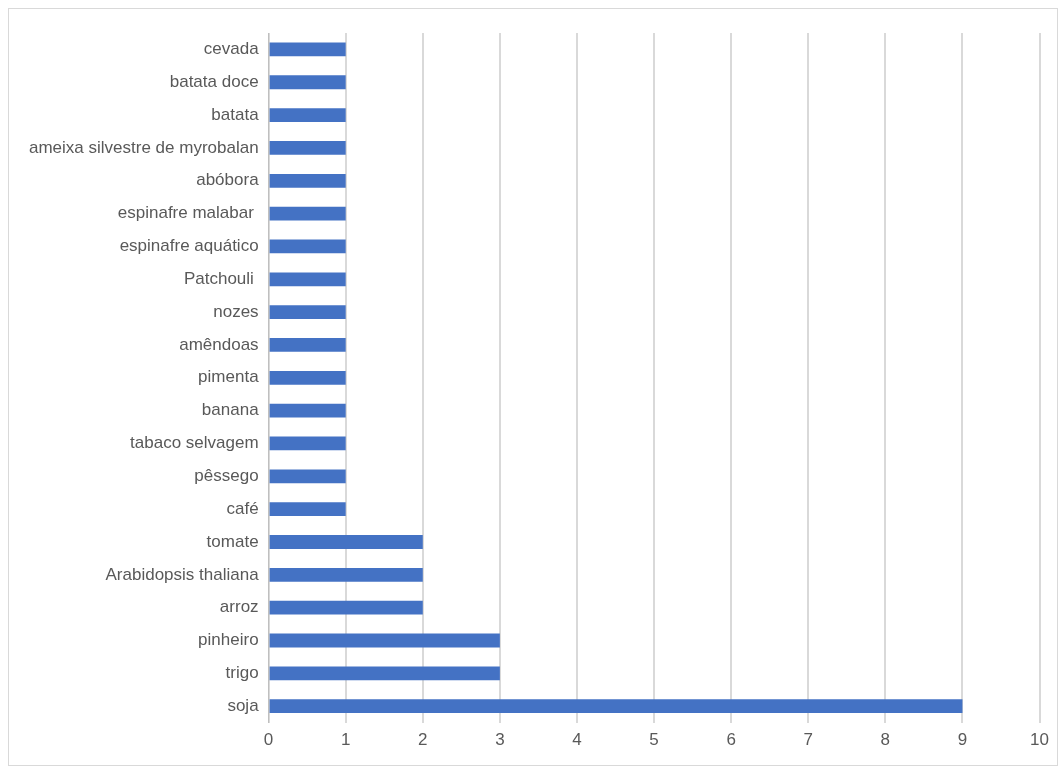 The width and height of the screenshot is (1062, 769). What do you see at coordinates (214, 81) in the screenshot?
I see `y-tick-label: batata doce` at bounding box center [214, 81].